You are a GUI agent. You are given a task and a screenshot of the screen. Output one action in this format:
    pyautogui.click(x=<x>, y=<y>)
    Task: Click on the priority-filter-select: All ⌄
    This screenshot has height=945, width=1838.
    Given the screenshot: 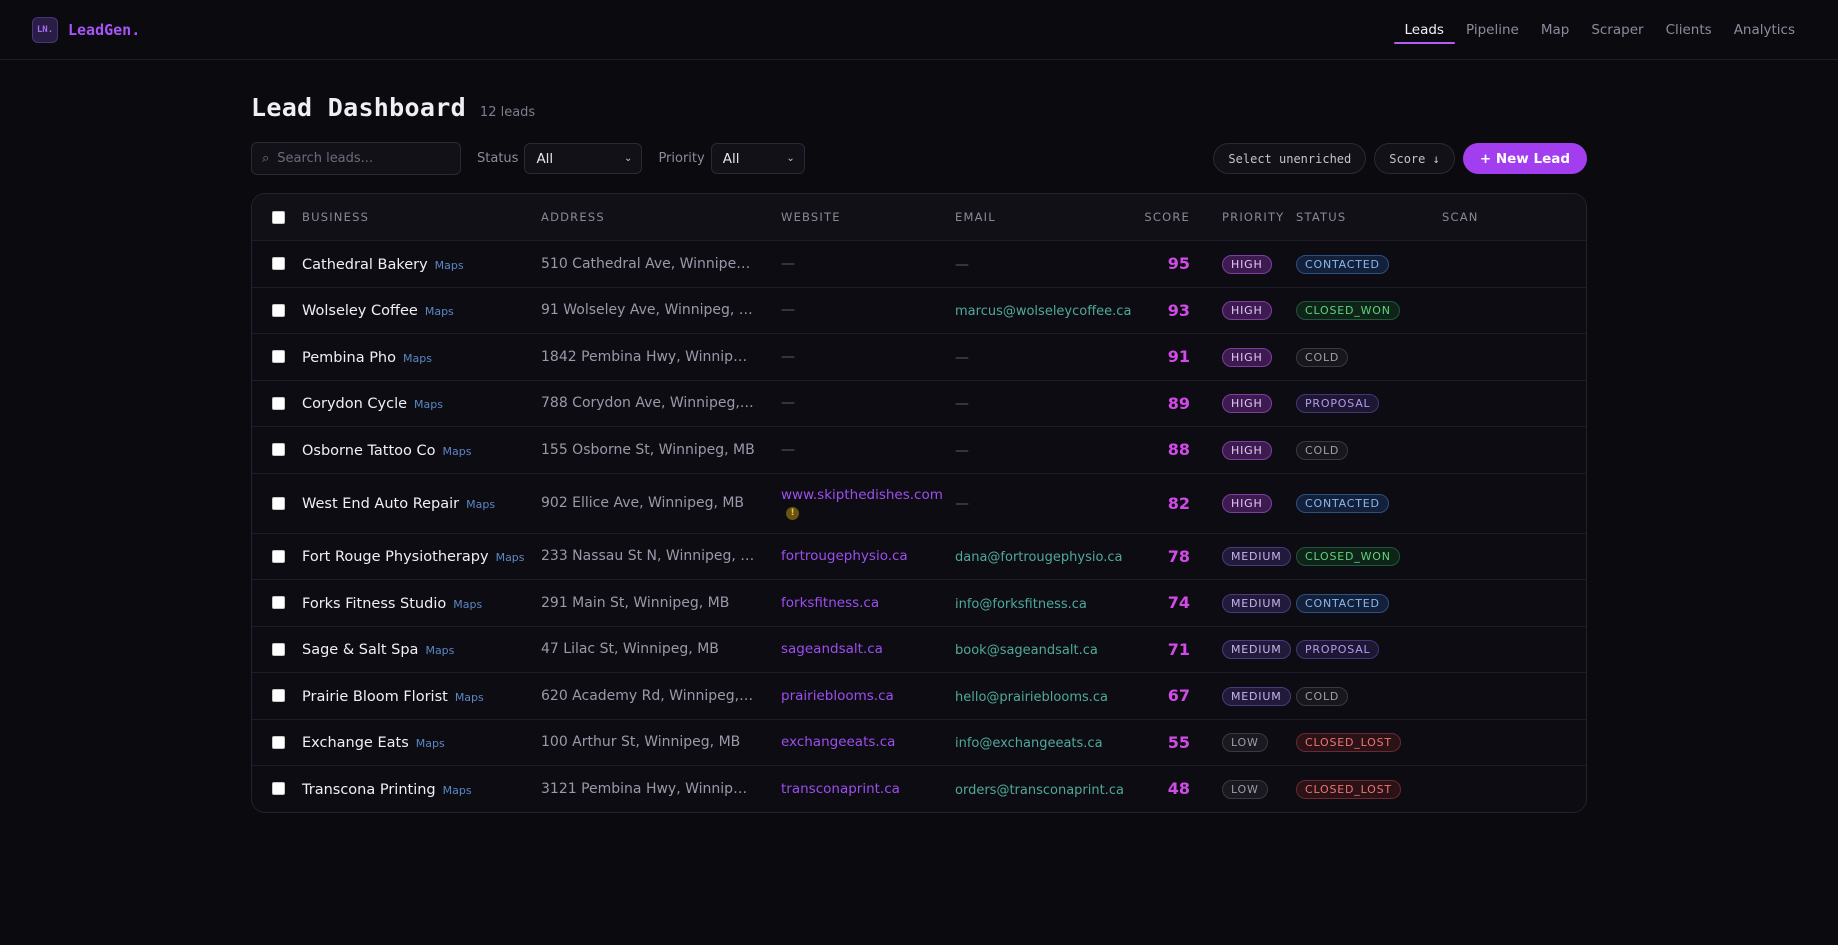 What is the action you would take?
    pyautogui.click(x=757, y=158)
    